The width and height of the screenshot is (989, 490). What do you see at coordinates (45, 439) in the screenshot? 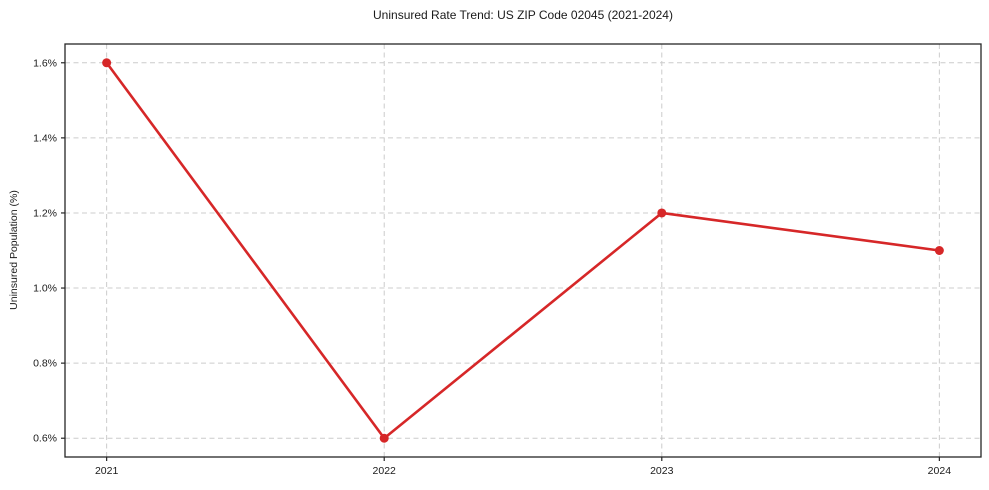
I see `y-tick-label: 0.6%` at bounding box center [45, 439].